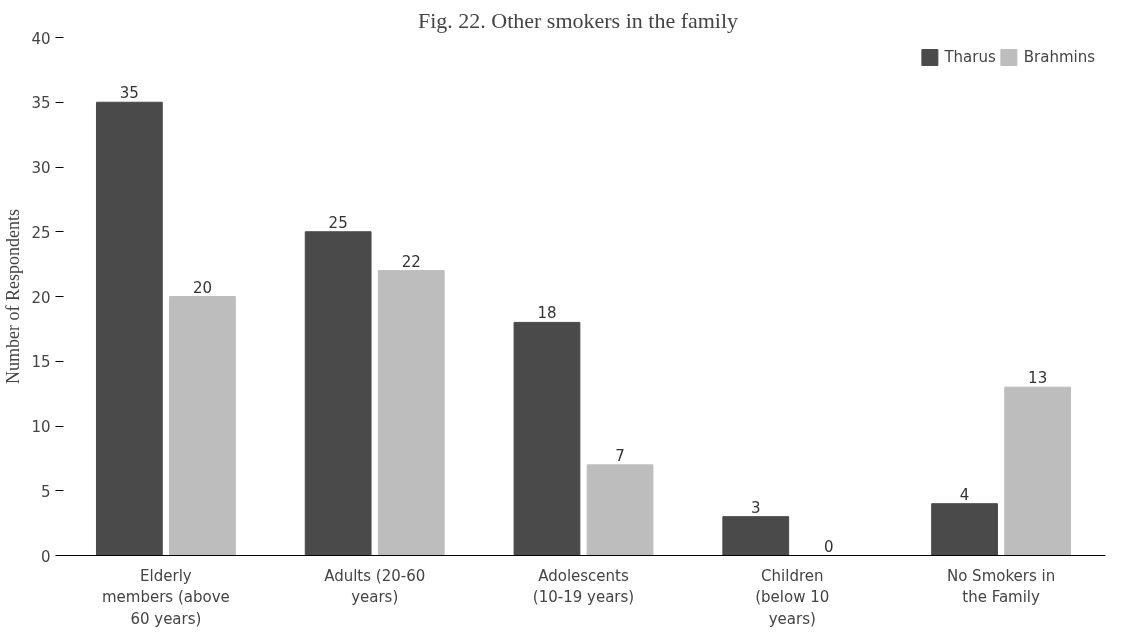  Describe the element at coordinates (792, 597) in the screenshot. I see `x-tick-label: Children (below 10 years)` at that location.